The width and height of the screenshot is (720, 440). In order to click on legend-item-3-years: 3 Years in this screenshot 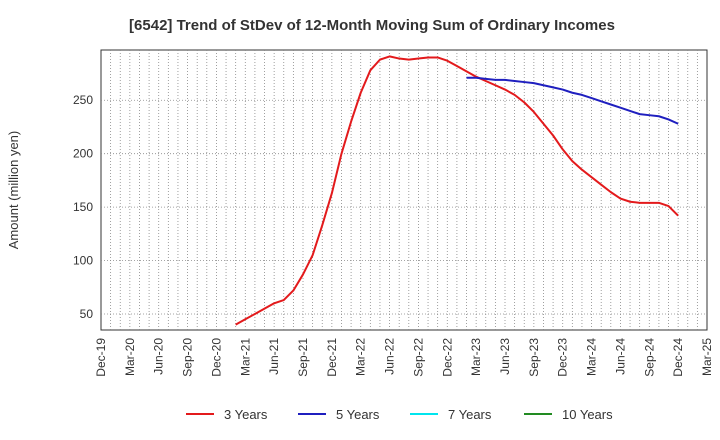, I will do `click(227, 414)`.